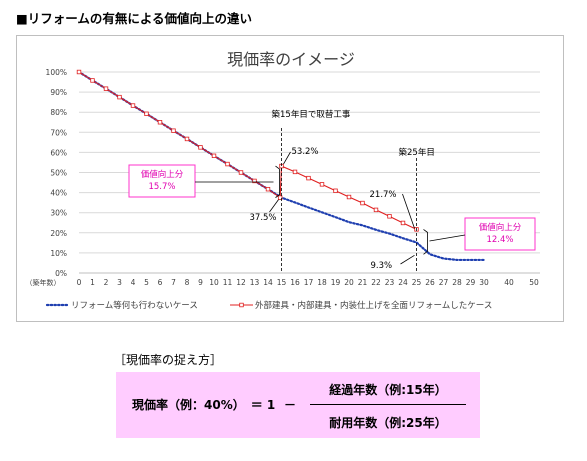 This screenshot has height=461, width=587. What do you see at coordinates (509, 282) in the screenshot?
I see `x-tick-label: 40` at bounding box center [509, 282].